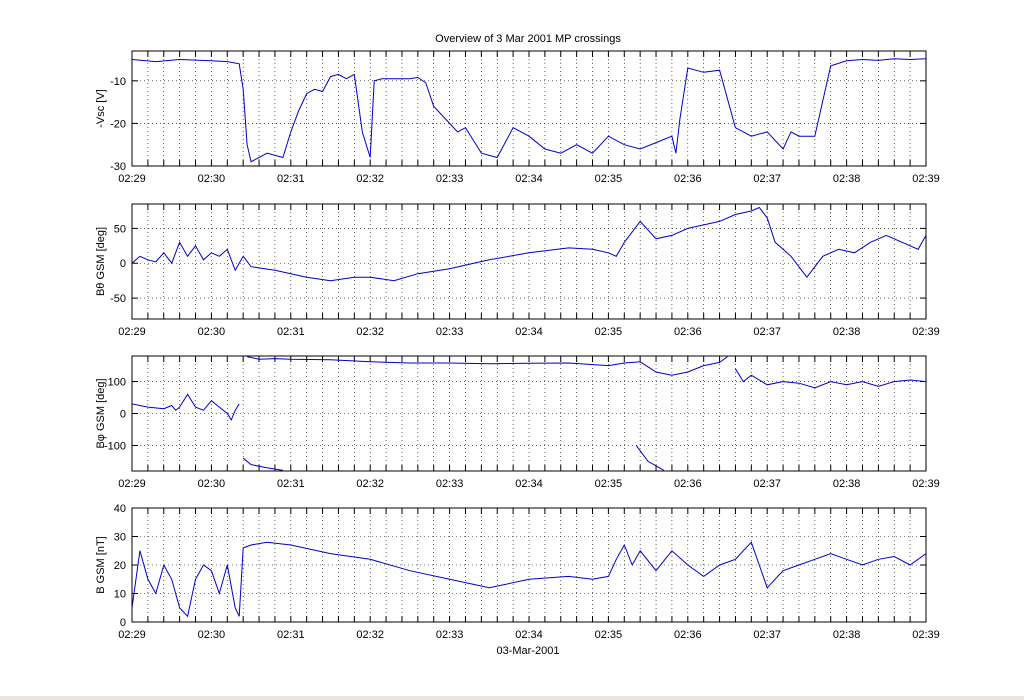  I want to click on y-tick-label: -20, so click(118, 124).